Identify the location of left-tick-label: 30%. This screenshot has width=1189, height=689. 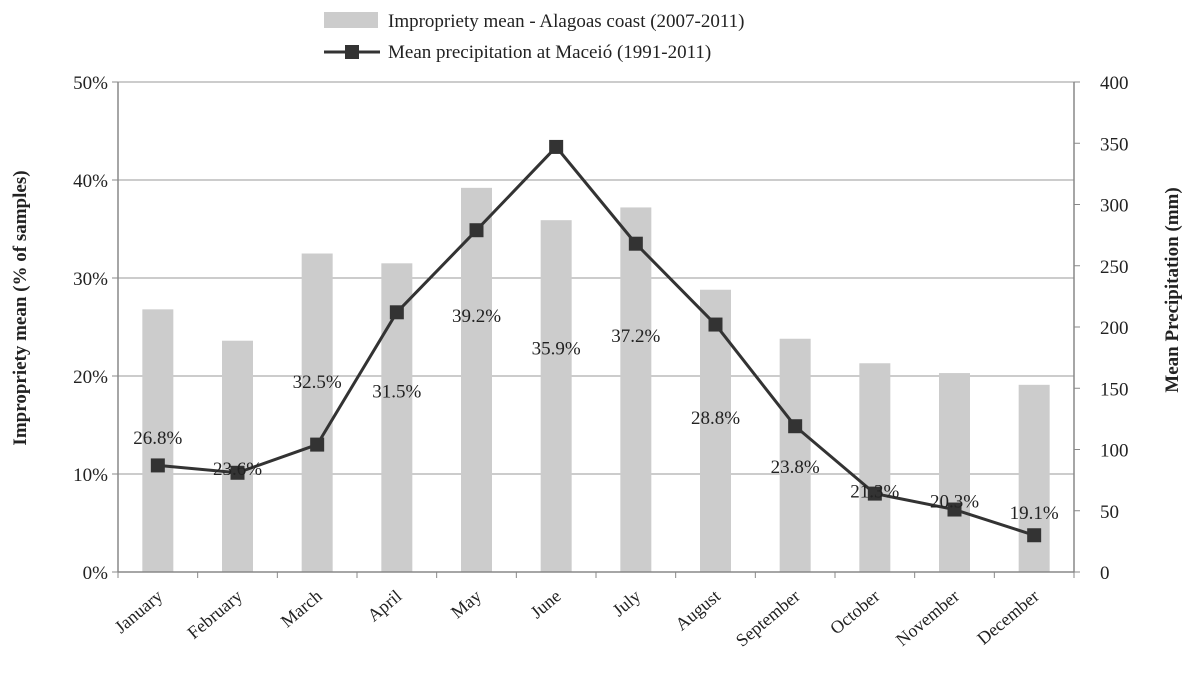
(90, 279).